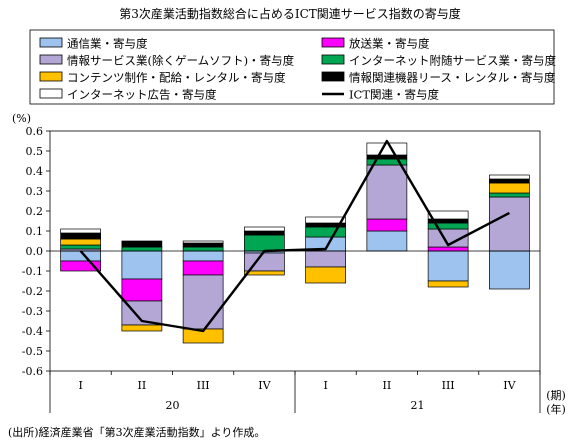 The width and height of the screenshot is (580, 446). I want to click on legend-label: 情報サービス業(除くゲームソフト)・寄与度, so click(181, 61).